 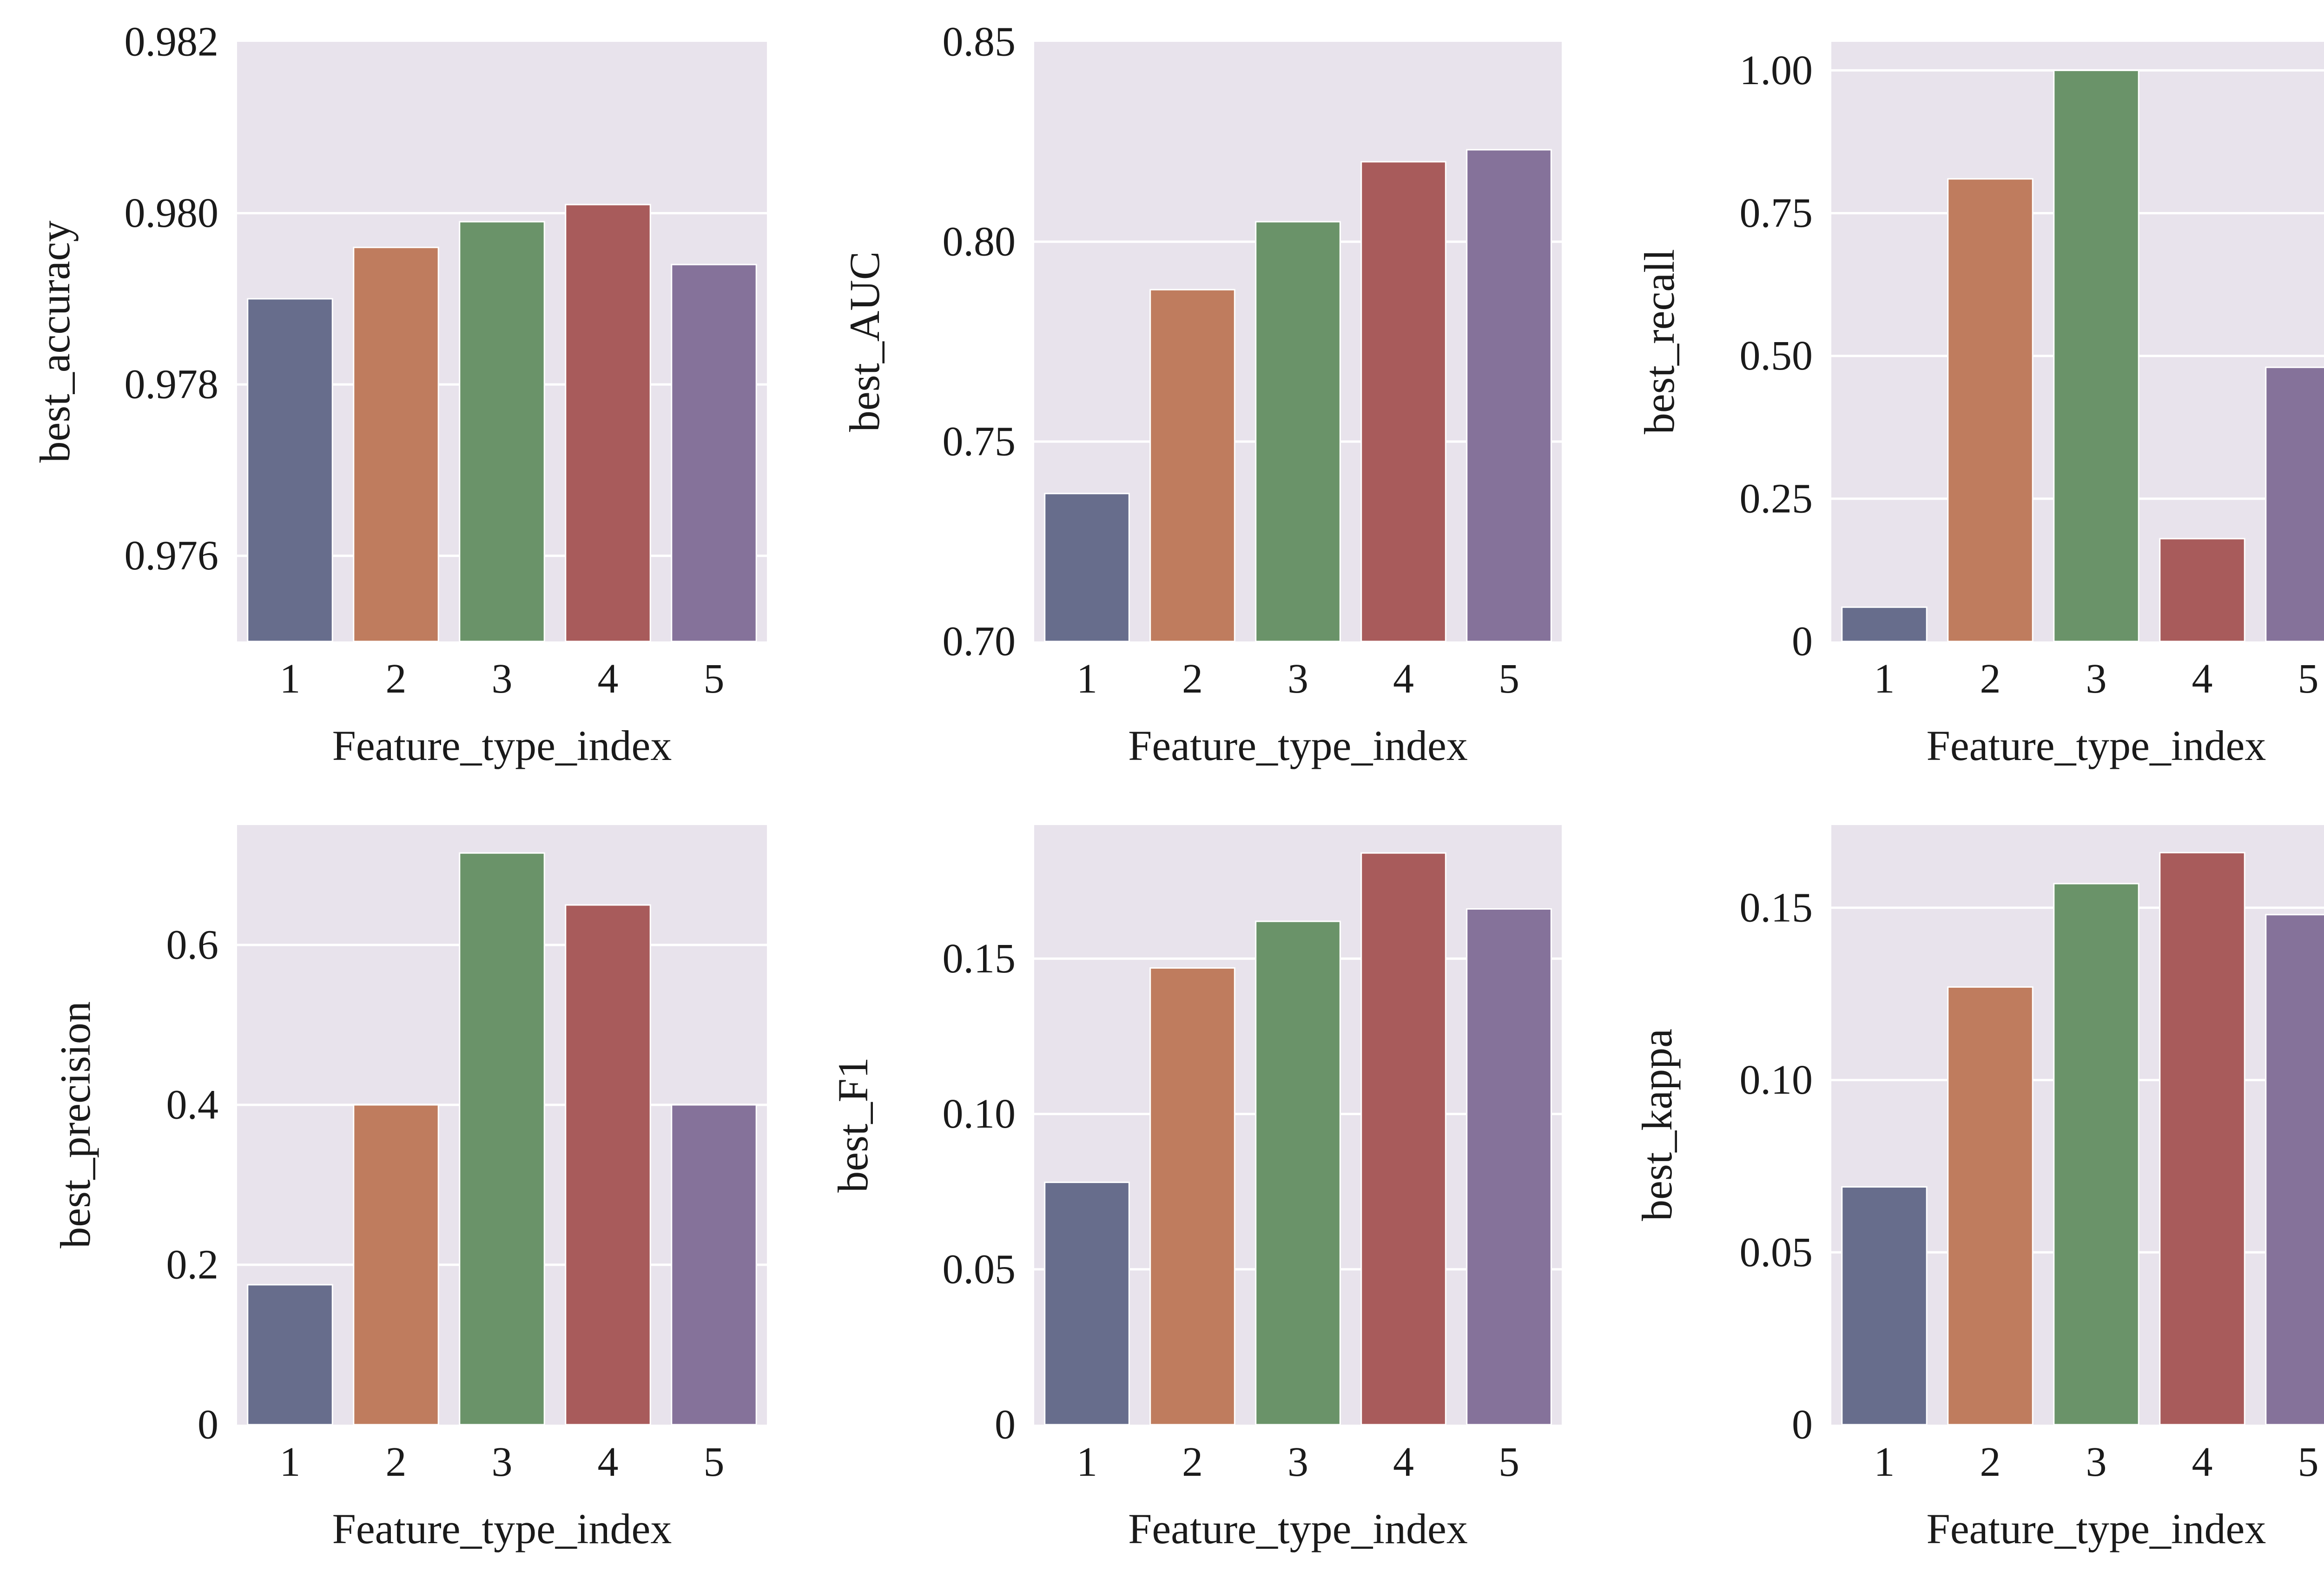 I want to click on y-tick-label: 1.00, so click(x=1776, y=70).